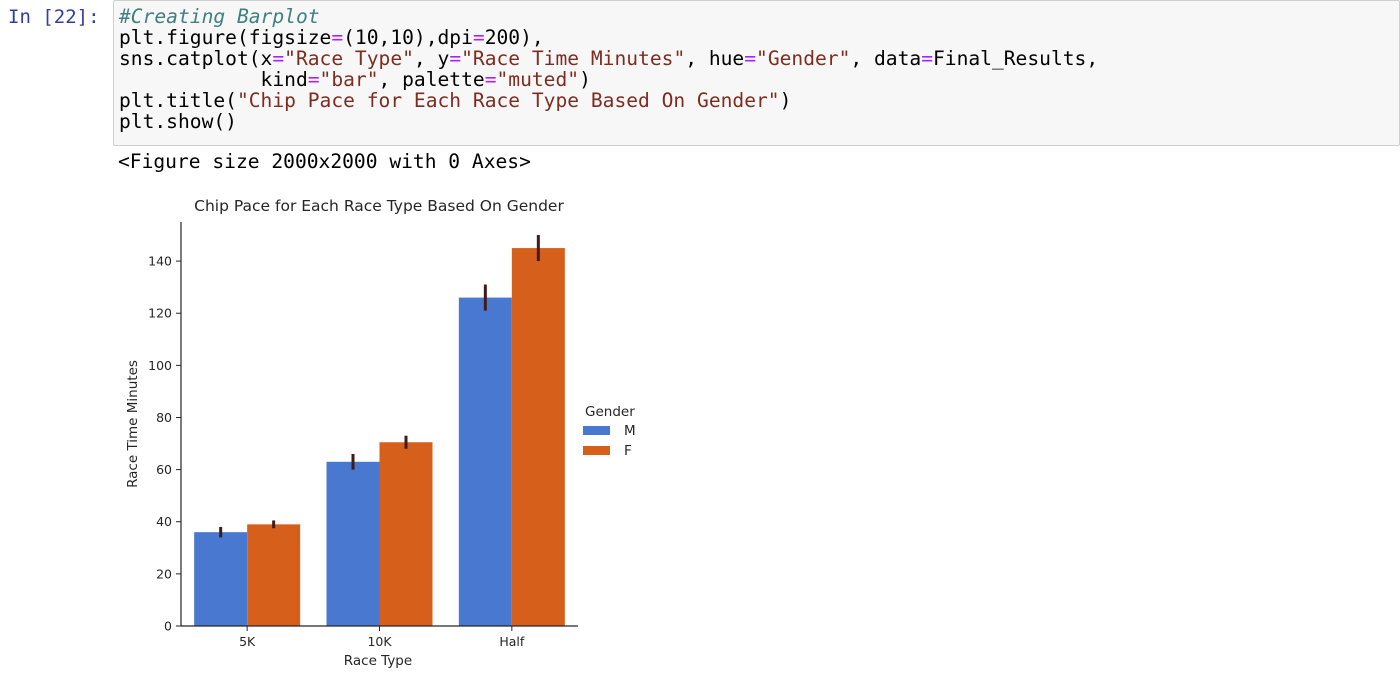 Image resolution: width=1400 pixels, height=682 pixels. Describe the element at coordinates (538, 79) in the screenshot. I see `code-string: "muted"` at that location.